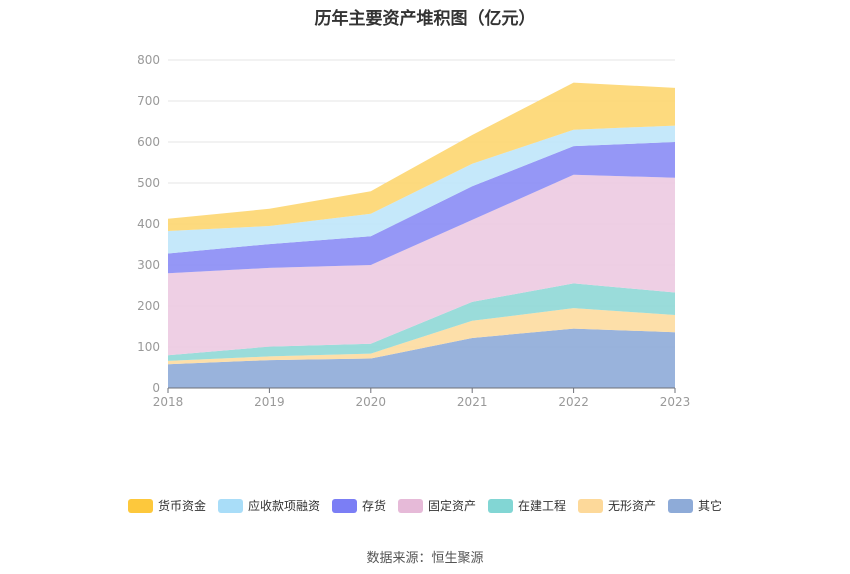 The height and width of the screenshot is (574, 850). I want to click on legend-label: 在建工程, so click(542, 506).